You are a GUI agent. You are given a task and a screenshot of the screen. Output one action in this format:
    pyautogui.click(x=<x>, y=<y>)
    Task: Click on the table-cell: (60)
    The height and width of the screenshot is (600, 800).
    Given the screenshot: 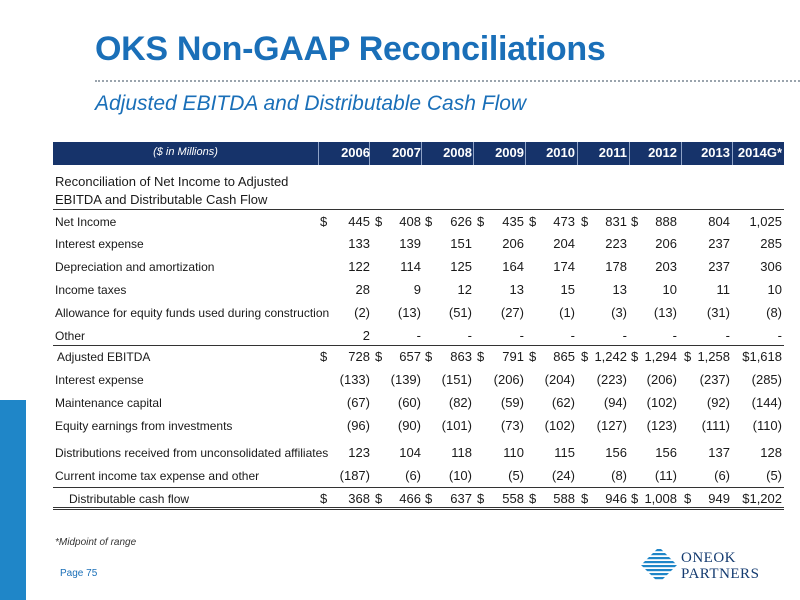 What is the action you would take?
    pyautogui.click(x=409, y=402)
    